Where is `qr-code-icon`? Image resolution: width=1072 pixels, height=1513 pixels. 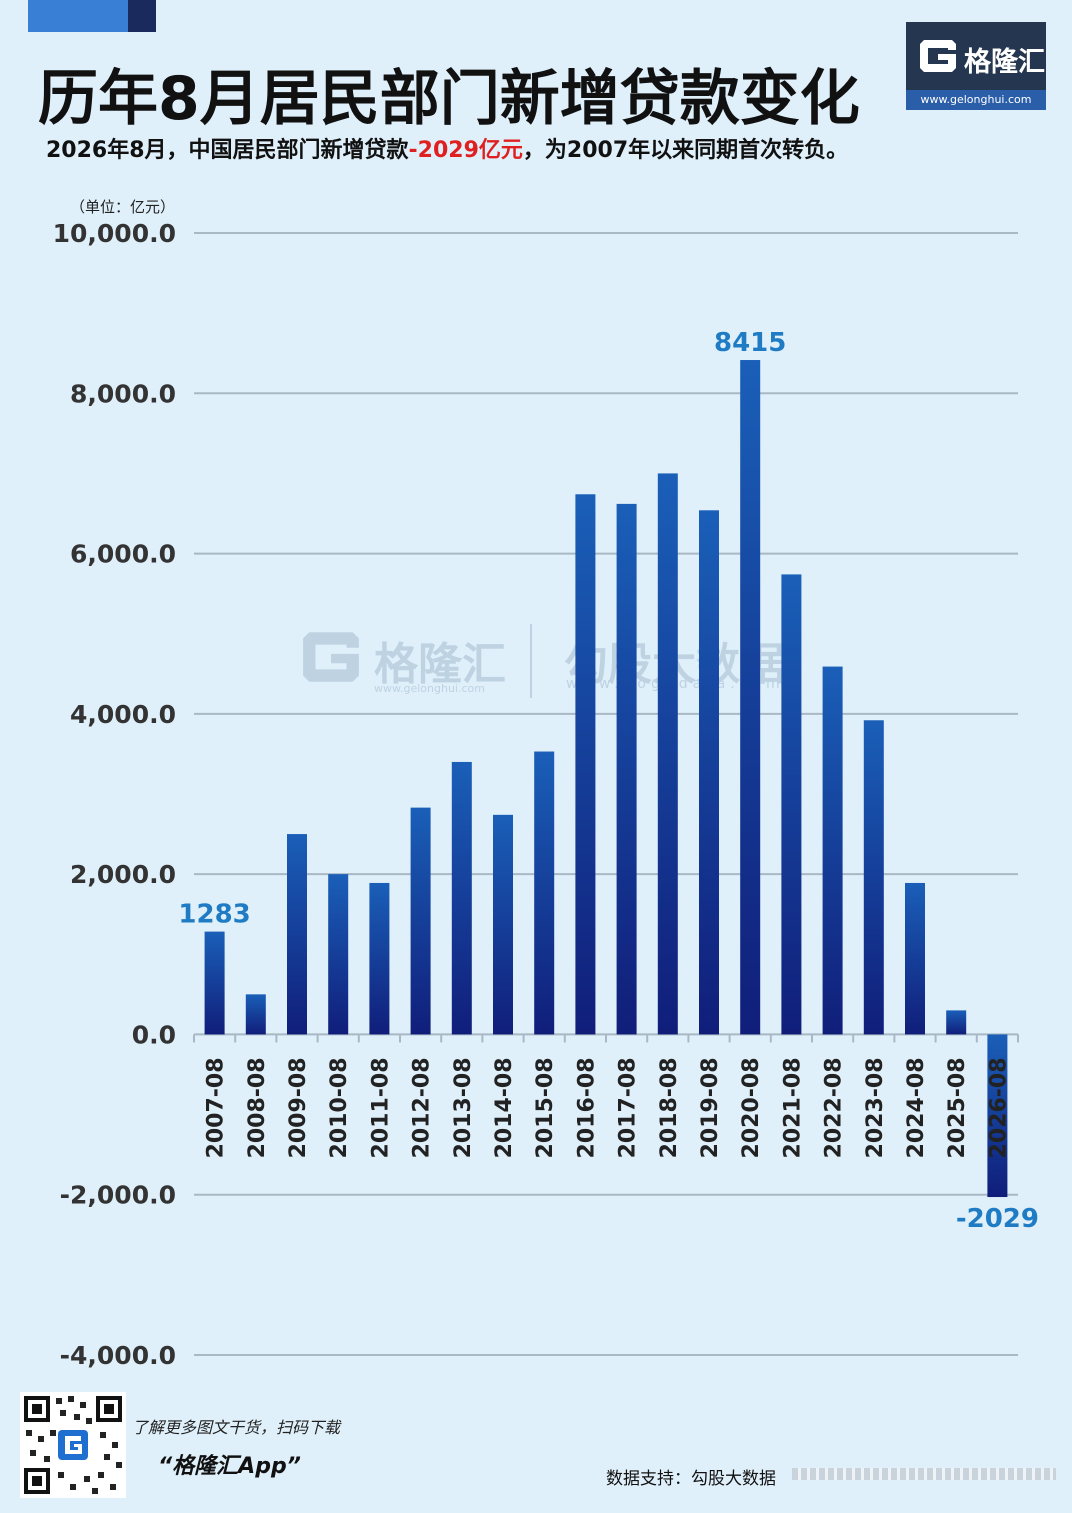
qr-code-icon is located at coordinates (73, 1445).